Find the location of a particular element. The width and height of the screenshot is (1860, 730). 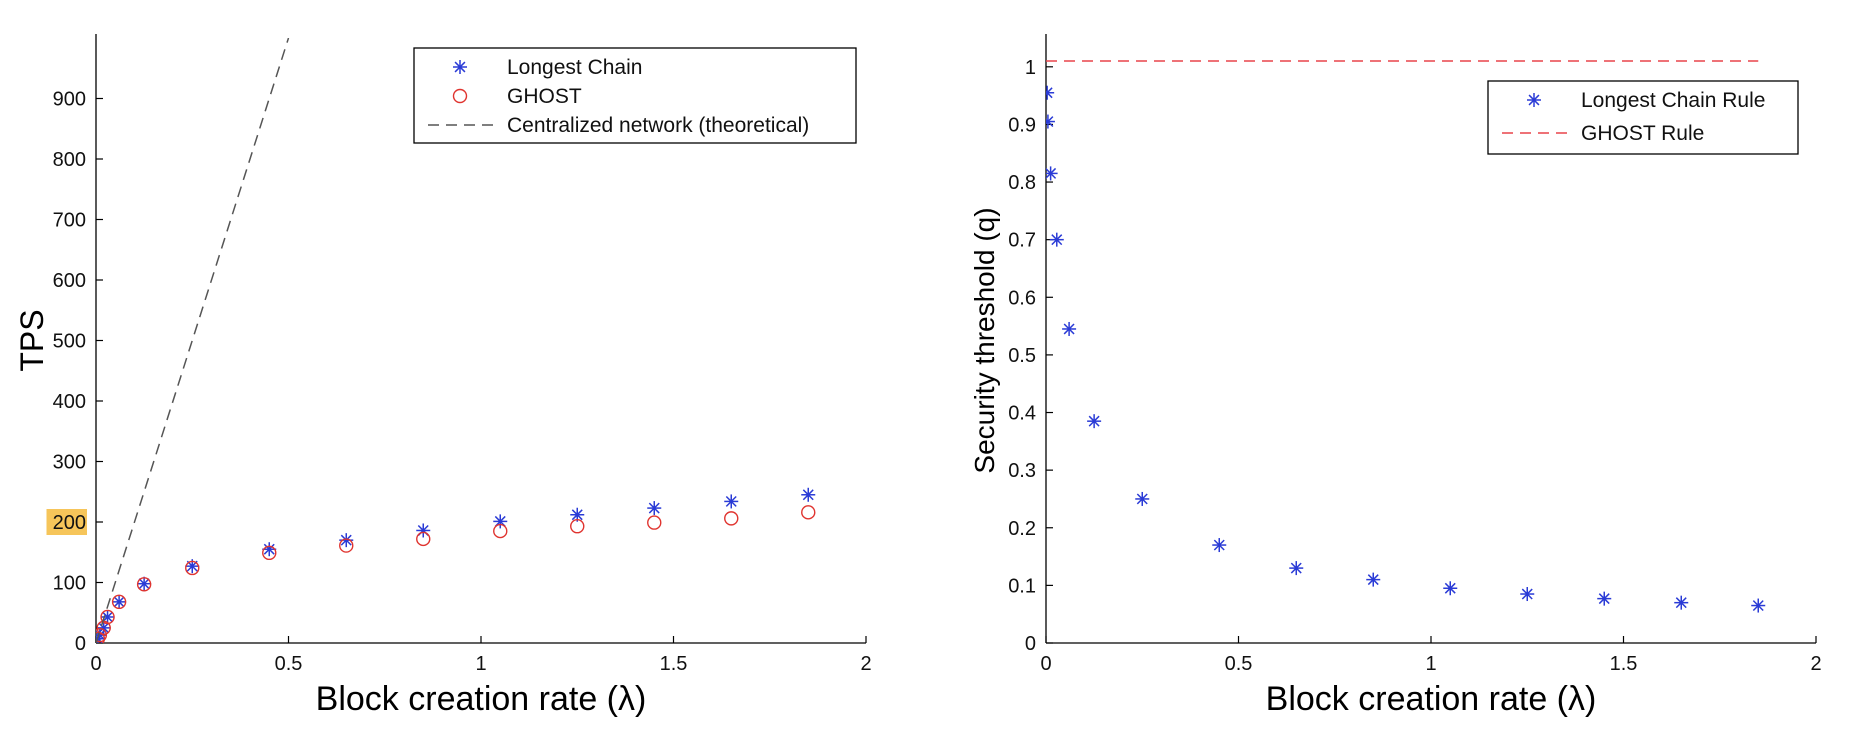

y-tick-label: 900 is located at coordinates (69, 100).